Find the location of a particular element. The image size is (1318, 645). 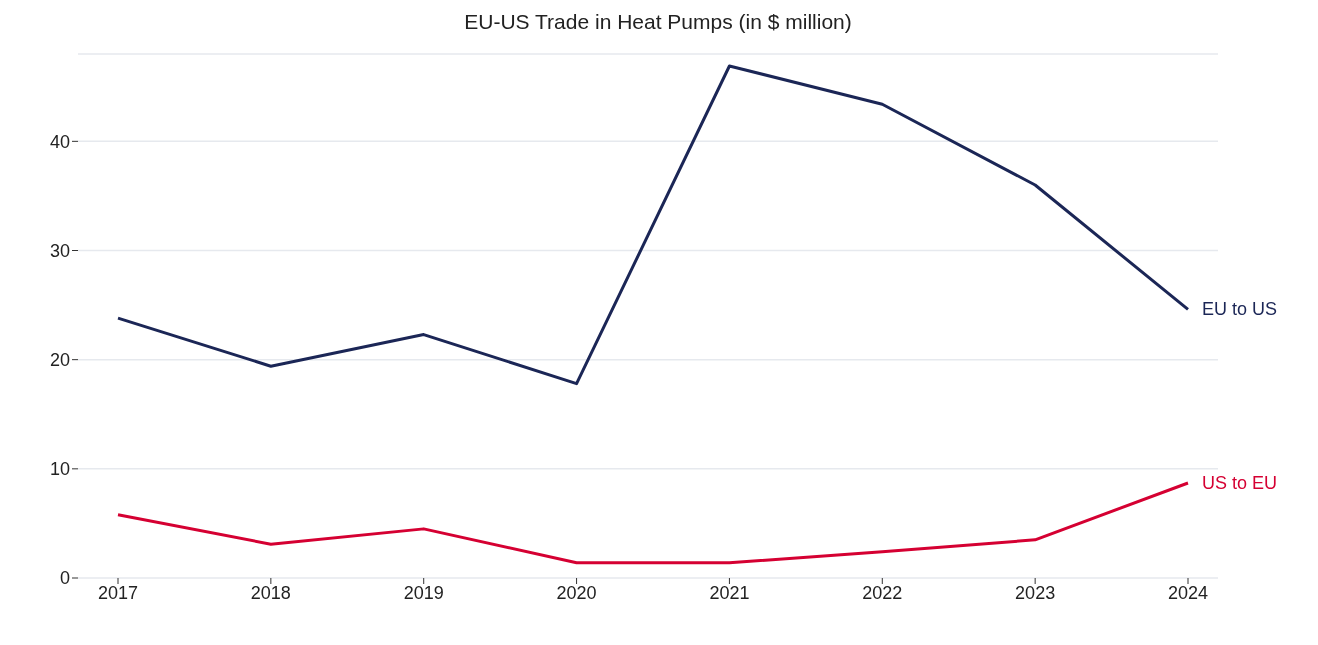

x-tick-label: 2023 is located at coordinates (1035, 592).